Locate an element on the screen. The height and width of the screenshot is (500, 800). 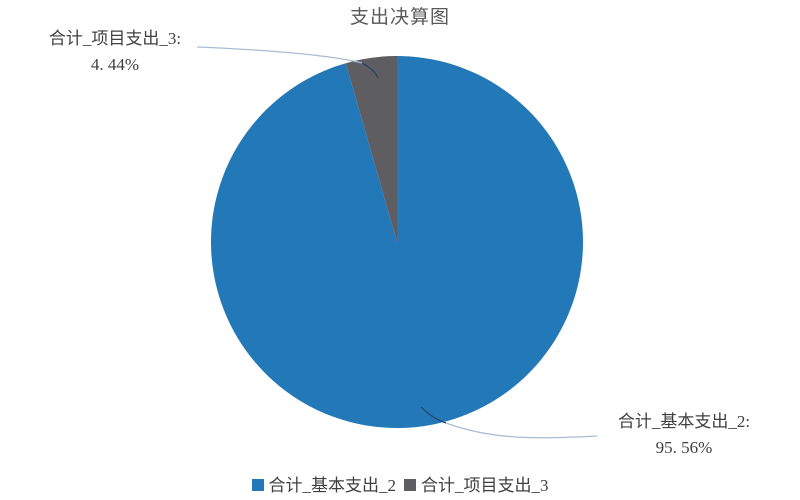
data-label-percent: 4. 44% is located at coordinates (115, 64).